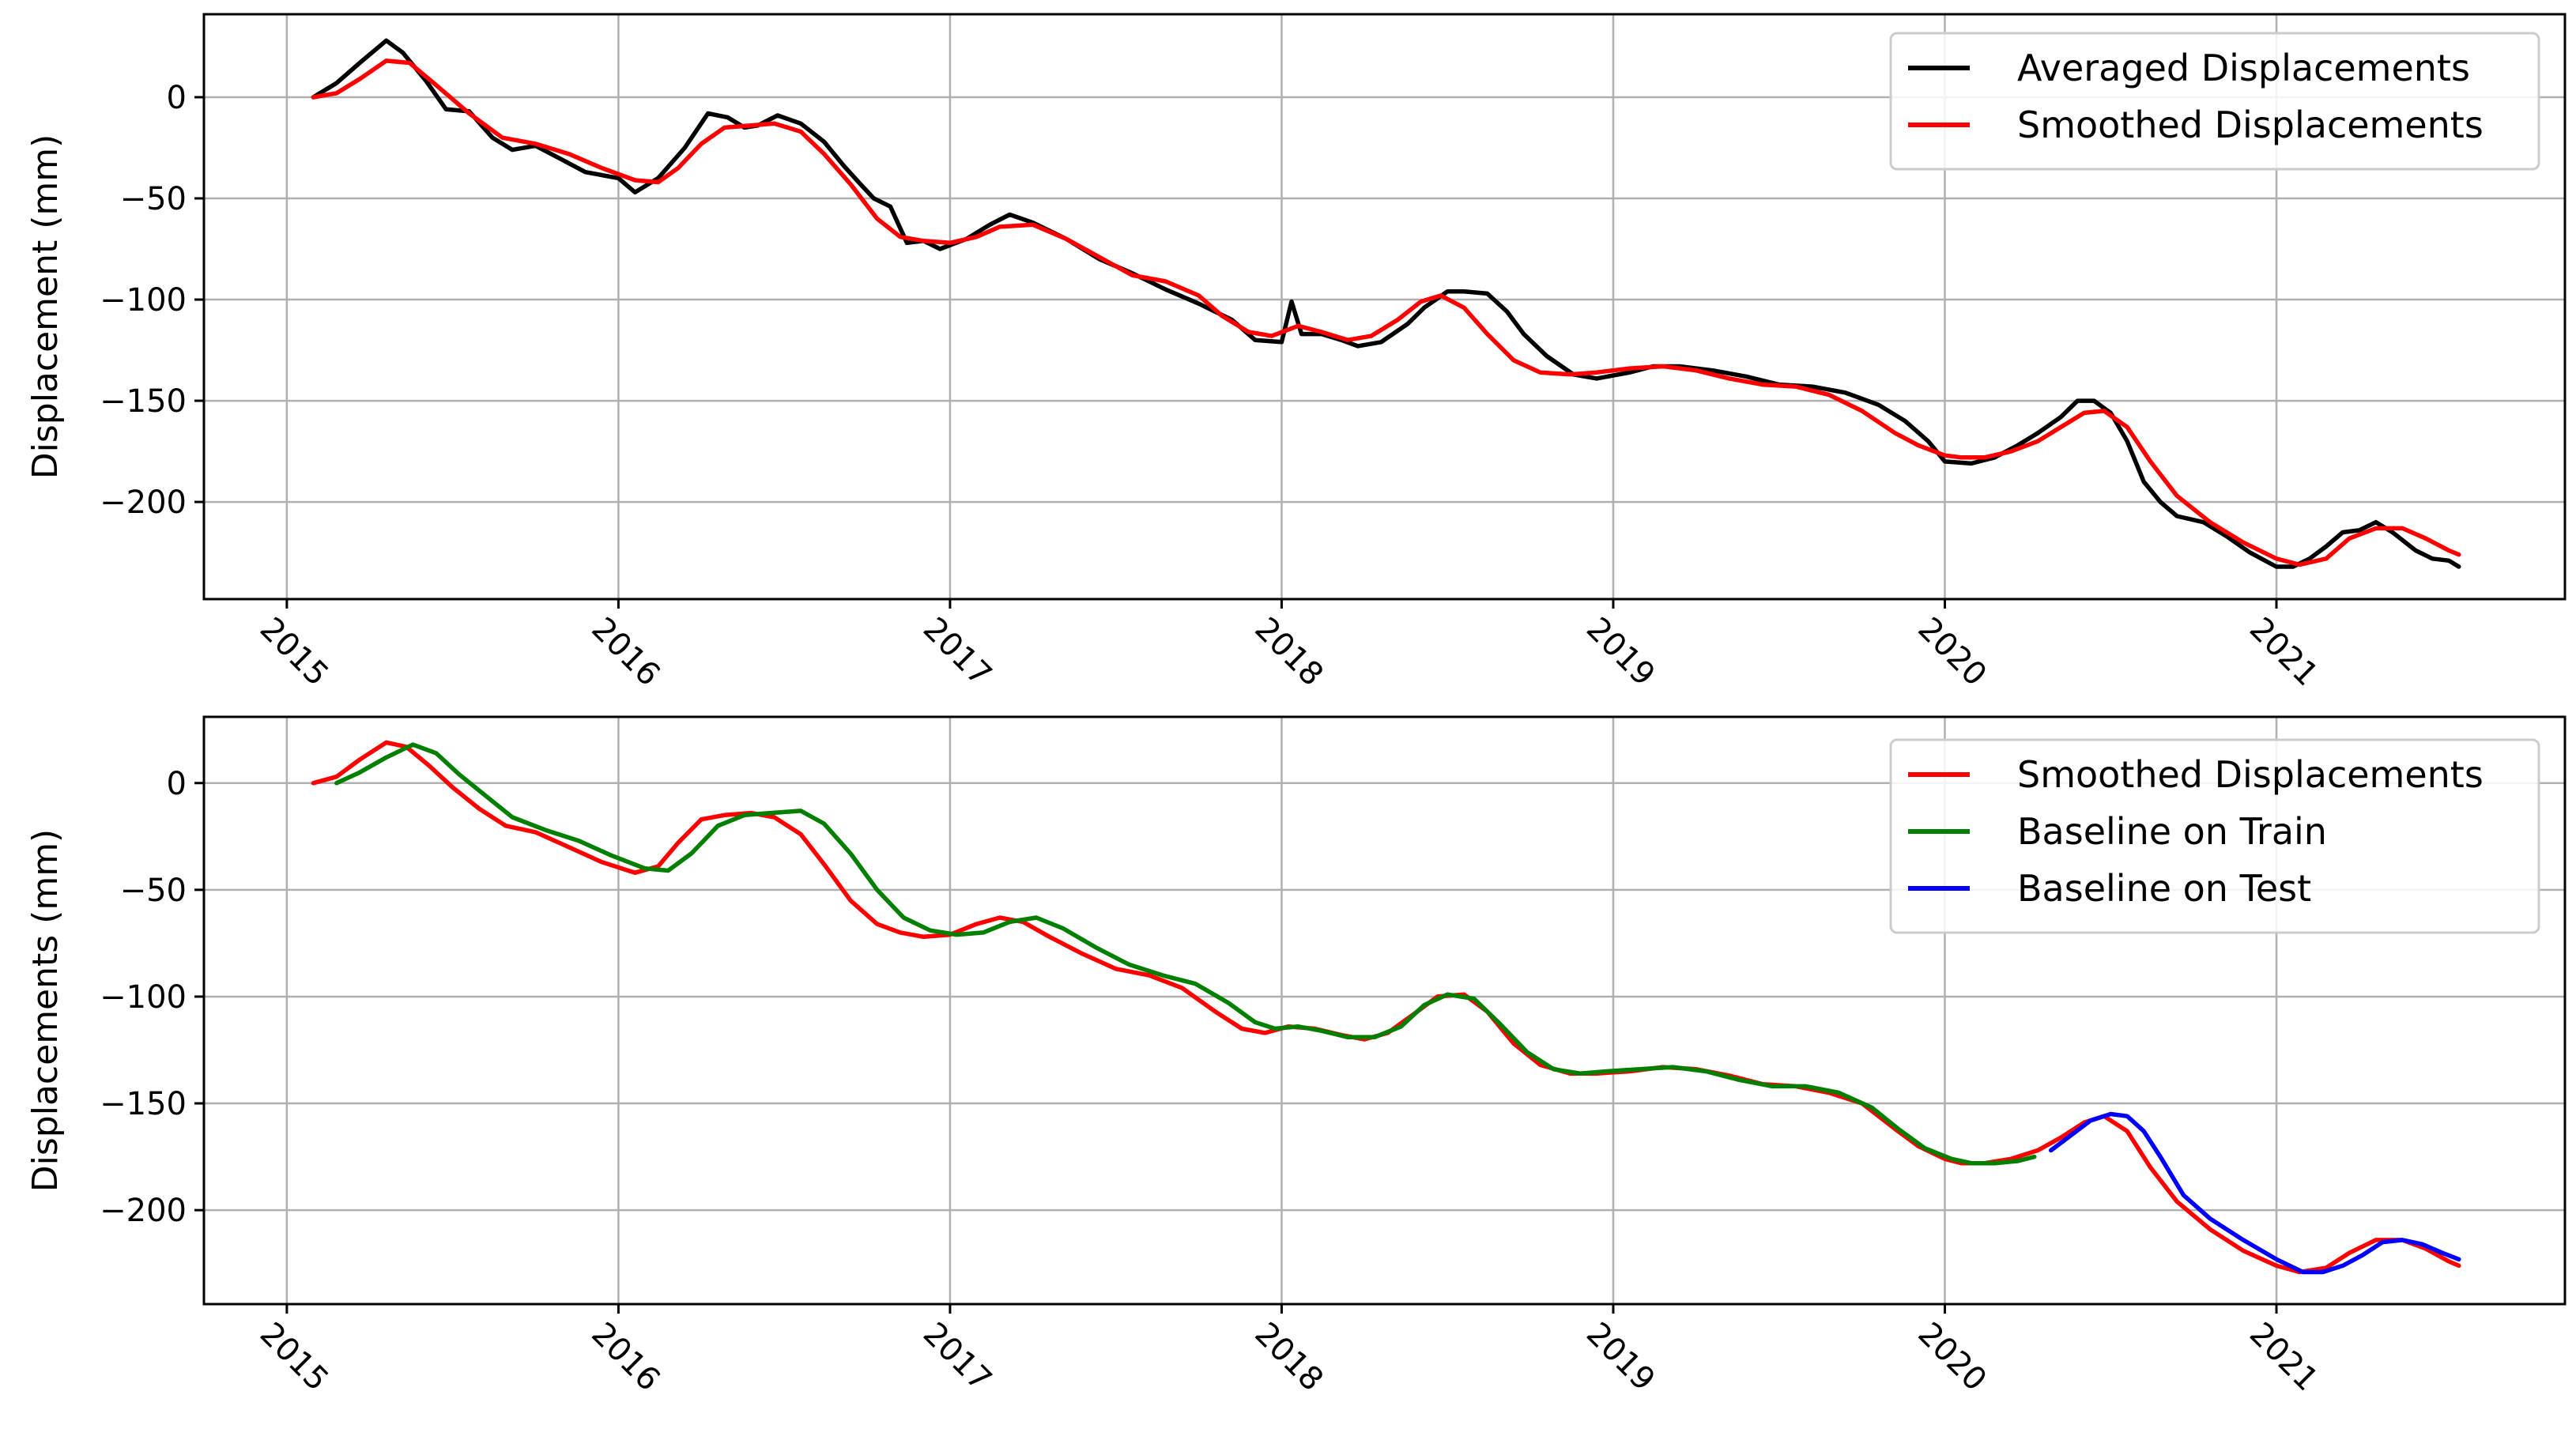 This screenshot has height=1444, width=2576. Describe the element at coordinates (2243, 68) in the screenshot. I see `legend-label: Averaged Displacements` at that location.